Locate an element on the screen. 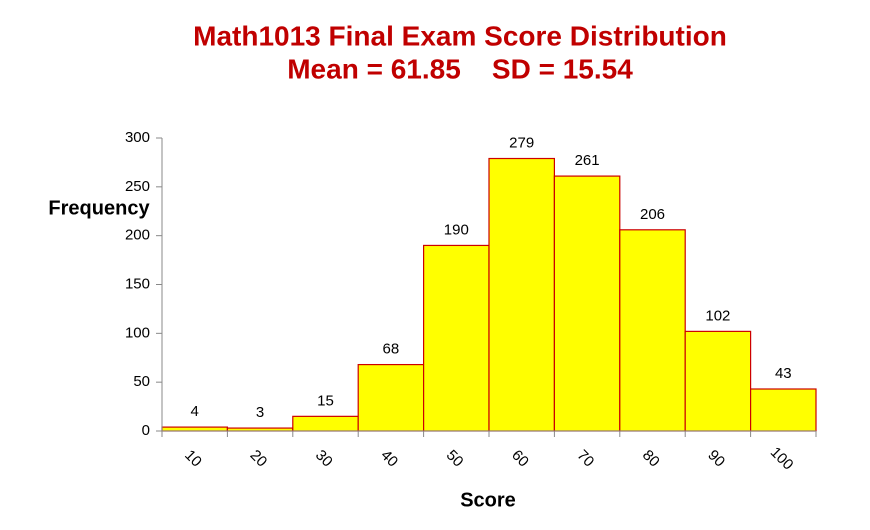 The width and height of the screenshot is (870, 530). x-tick-label: 90 is located at coordinates (716, 459).